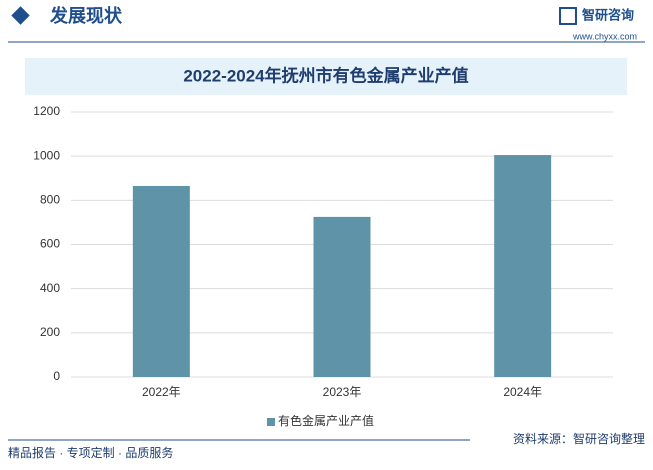  What do you see at coordinates (46, 155) in the screenshot?
I see `y-tick-label: 1000` at bounding box center [46, 155].